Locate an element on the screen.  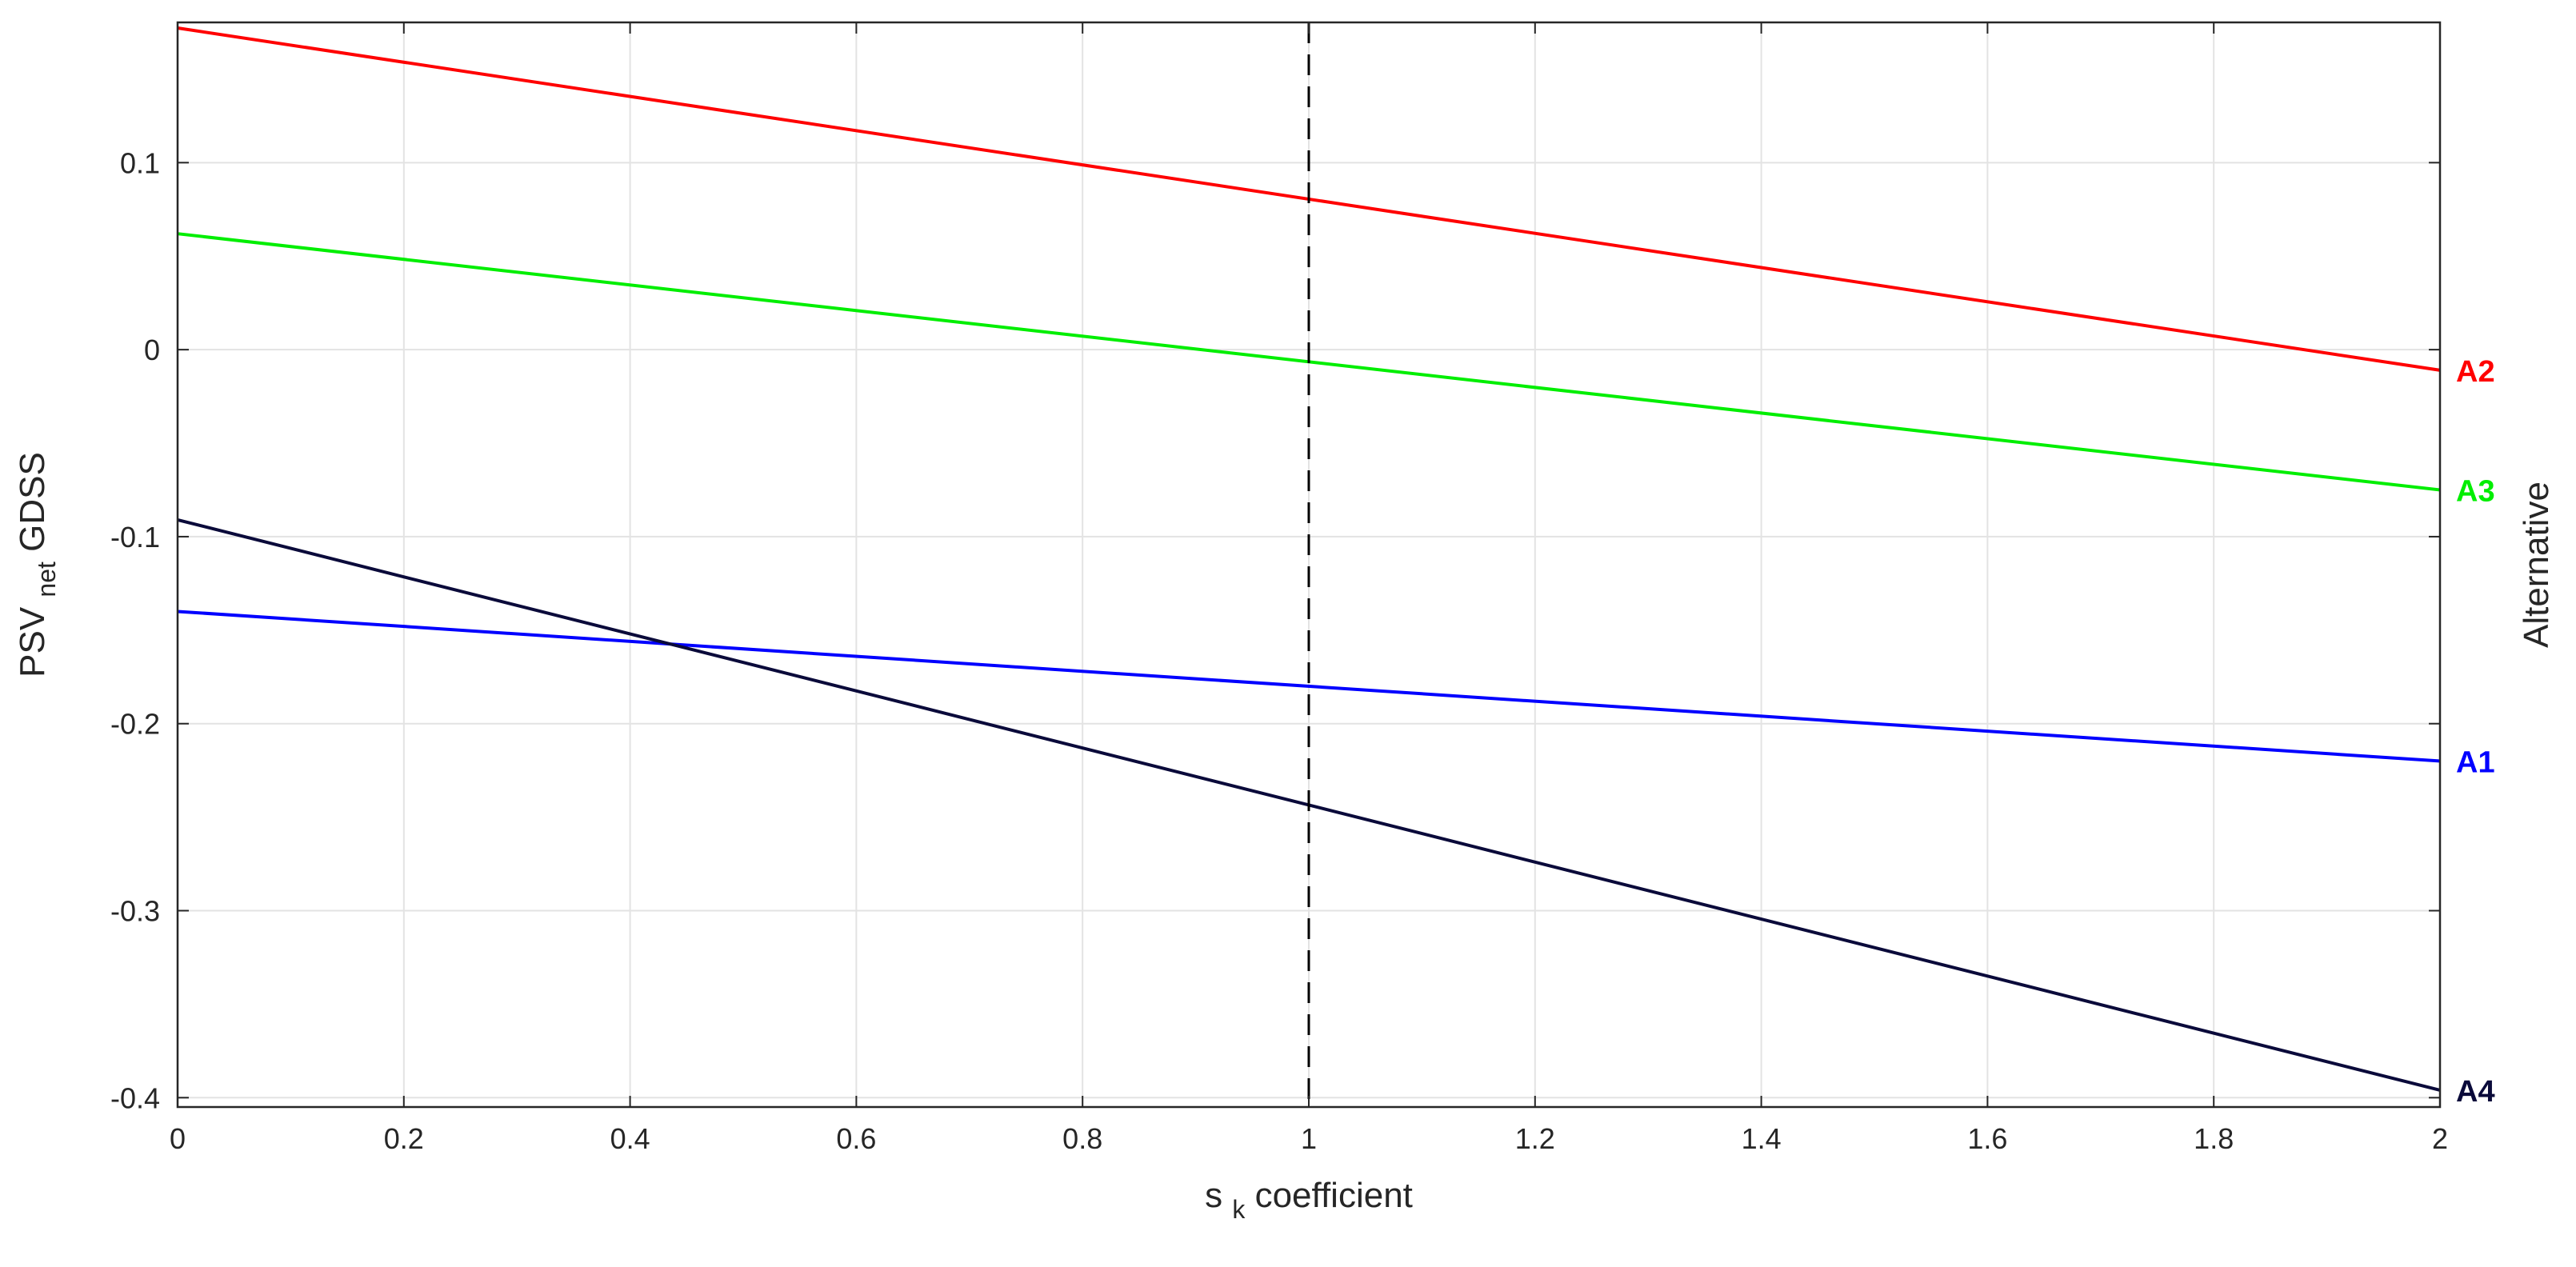
x-tick-label: 1.4 is located at coordinates (1762, 1138).